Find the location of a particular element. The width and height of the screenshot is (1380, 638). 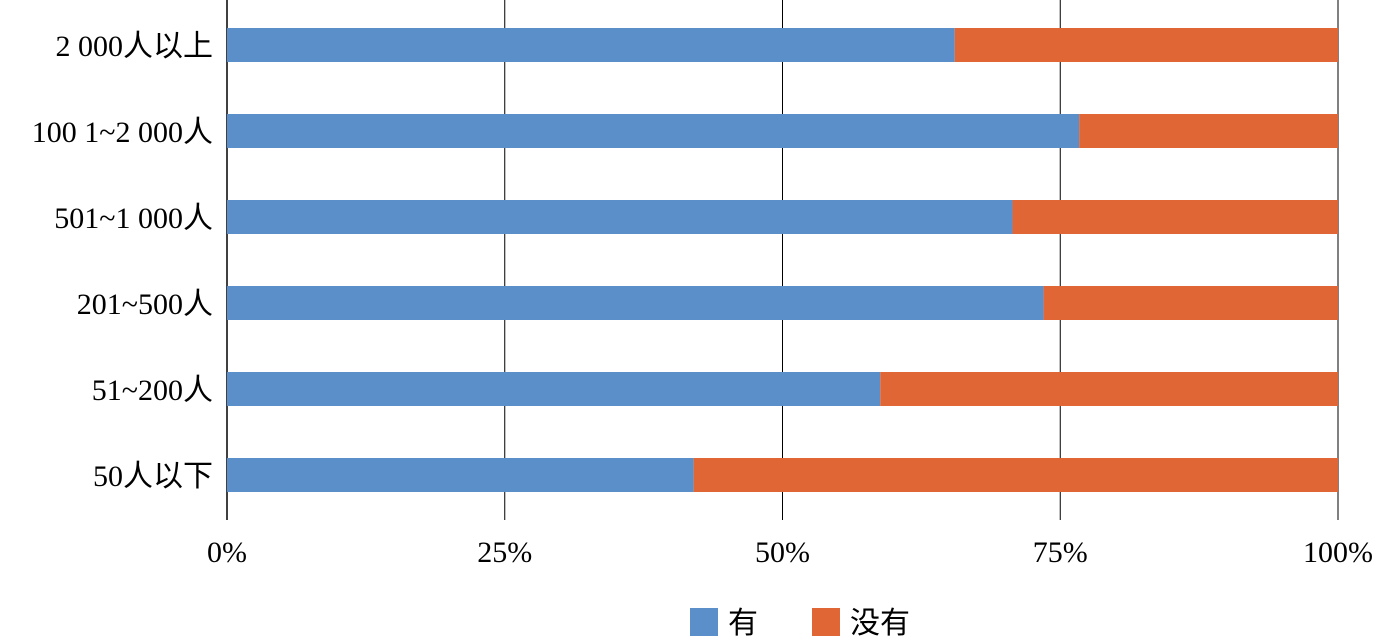

category-label: 100 1~2 000人 is located at coordinates (122, 132).